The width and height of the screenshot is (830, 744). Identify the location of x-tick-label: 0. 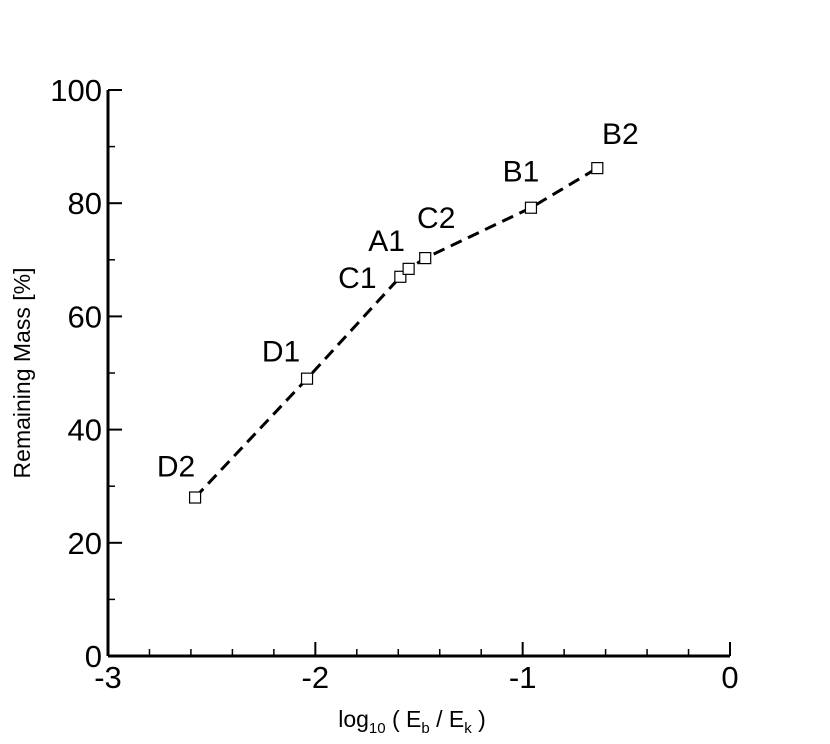
(729, 677).